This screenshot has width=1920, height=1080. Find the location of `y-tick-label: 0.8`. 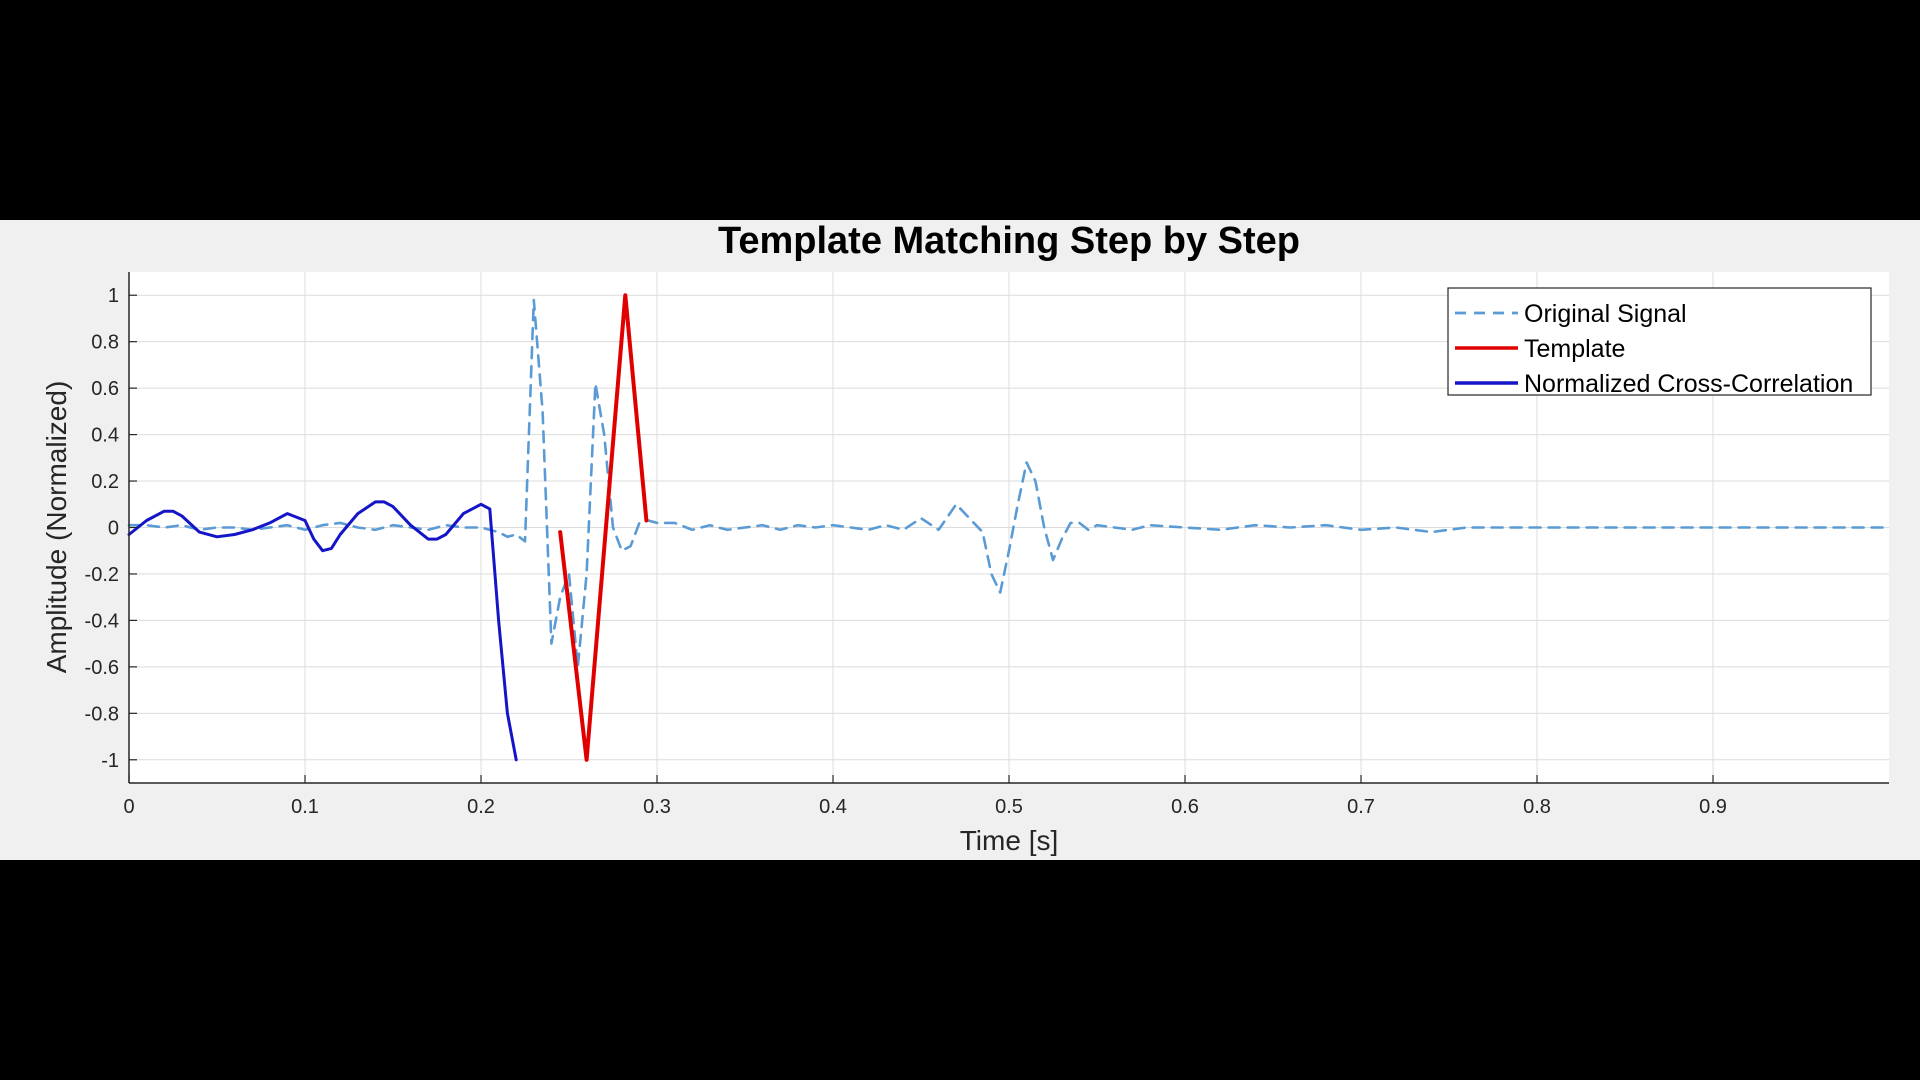

y-tick-label: 0.8 is located at coordinates (105, 343).